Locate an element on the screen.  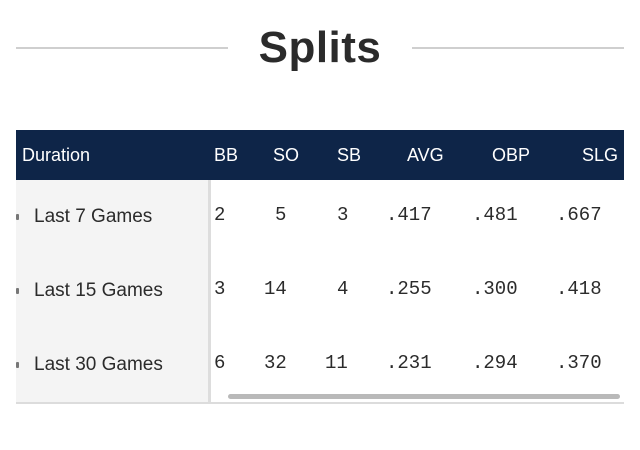
column-header-so: SO is located at coordinates (286, 155).